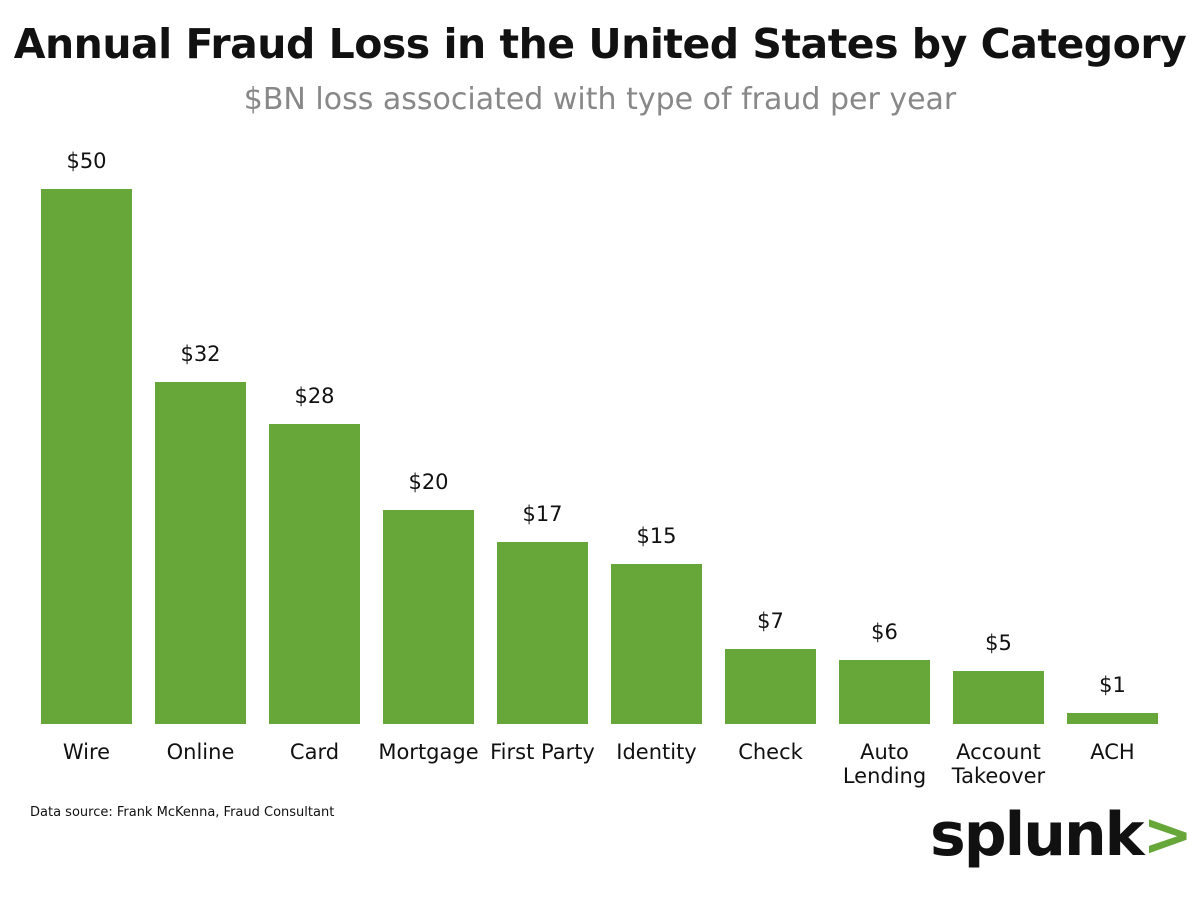 The height and width of the screenshot is (899, 1200). Describe the element at coordinates (998, 642) in the screenshot. I see `value-label: $5` at that location.